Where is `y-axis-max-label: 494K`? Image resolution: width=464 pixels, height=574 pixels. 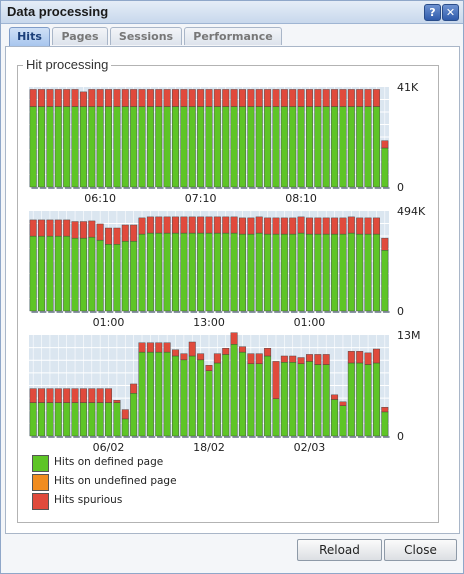 y-axis-max-label: 494K is located at coordinates (411, 211).